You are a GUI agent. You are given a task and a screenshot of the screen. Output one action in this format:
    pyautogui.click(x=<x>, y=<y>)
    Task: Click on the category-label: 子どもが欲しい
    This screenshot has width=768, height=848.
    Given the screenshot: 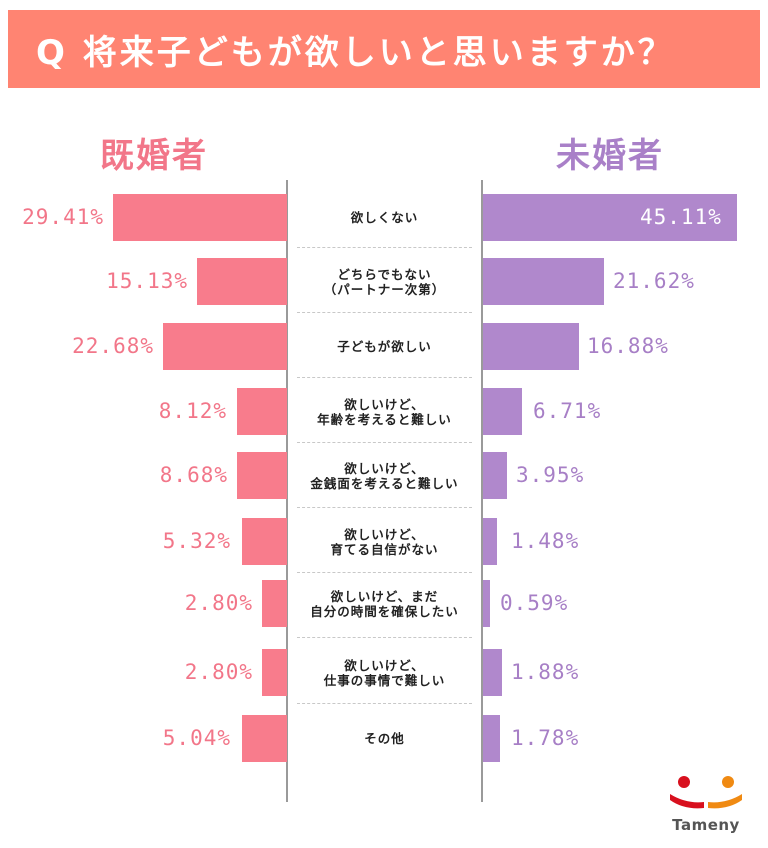 What is the action you would take?
    pyautogui.click(x=384, y=346)
    